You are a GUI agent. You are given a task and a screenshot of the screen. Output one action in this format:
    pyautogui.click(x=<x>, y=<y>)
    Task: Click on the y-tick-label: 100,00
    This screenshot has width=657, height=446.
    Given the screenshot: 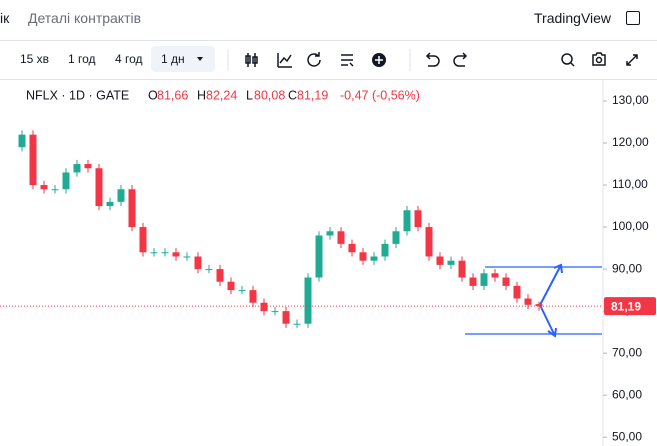 What is the action you would take?
    pyautogui.click(x=630, y=226)
    